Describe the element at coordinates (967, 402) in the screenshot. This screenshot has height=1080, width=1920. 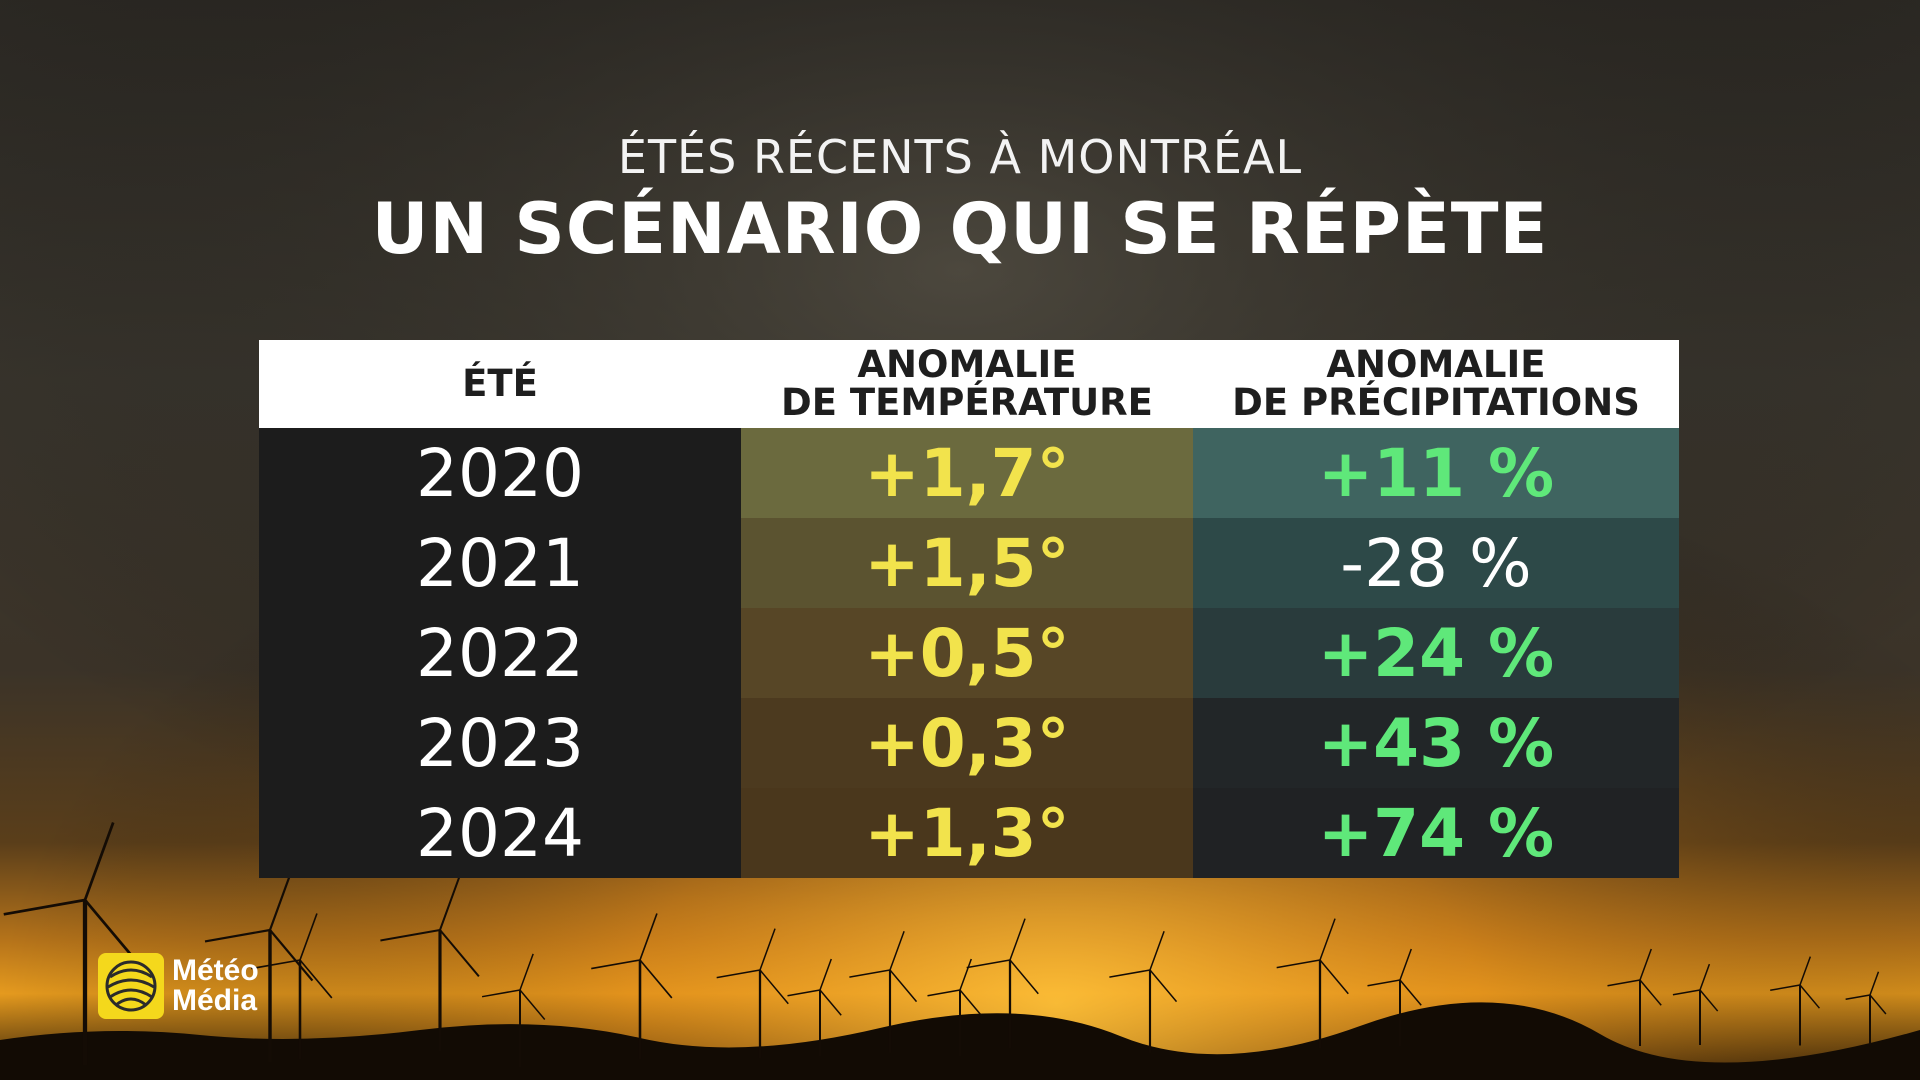
I see `header-temp-line2: DE TEMPÉRATURE` at that location.